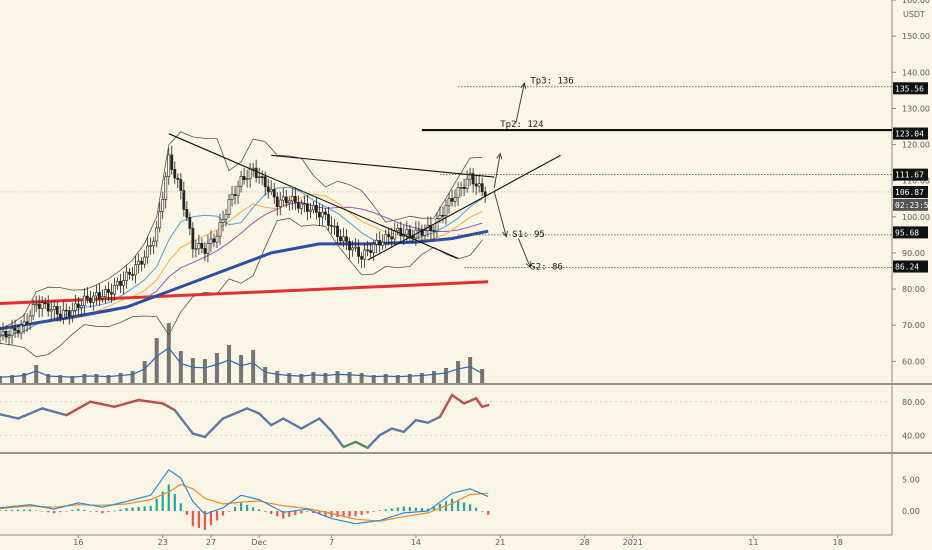 Image resolution: width=932 pixels, height=550 pixels. Describe the element at coordinates (546, 267) in the screenshot. I see `s2-level-label: S2: 86` at that location.